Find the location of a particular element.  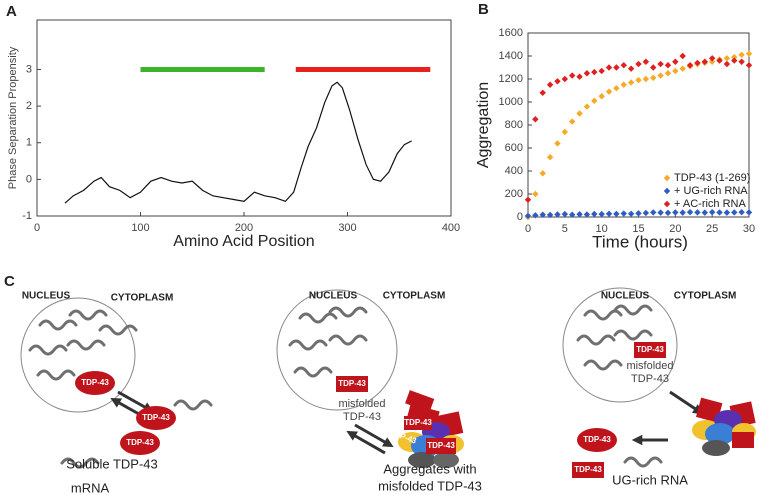

x-tick-label: 100 is located at coordinates (140, 228).